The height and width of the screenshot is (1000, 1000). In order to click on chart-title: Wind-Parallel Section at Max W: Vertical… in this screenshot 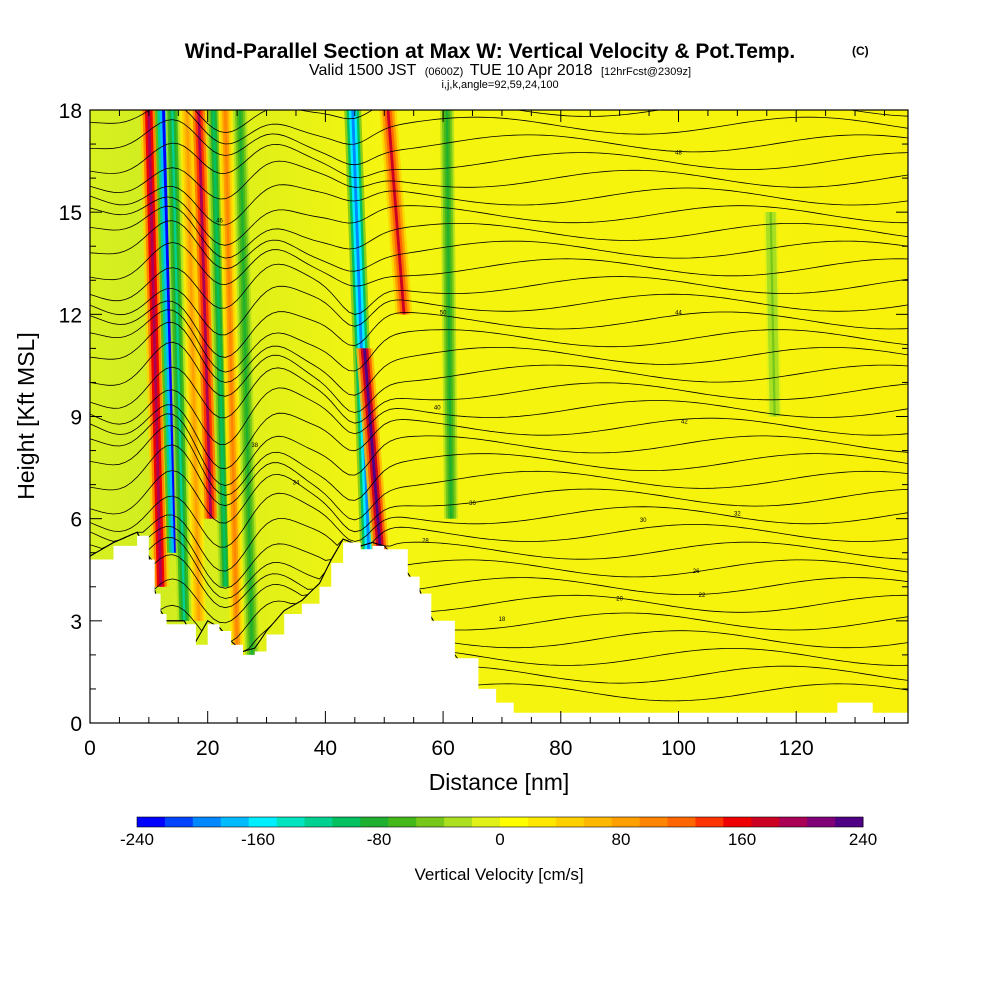, I will do `click(490, 51)`.